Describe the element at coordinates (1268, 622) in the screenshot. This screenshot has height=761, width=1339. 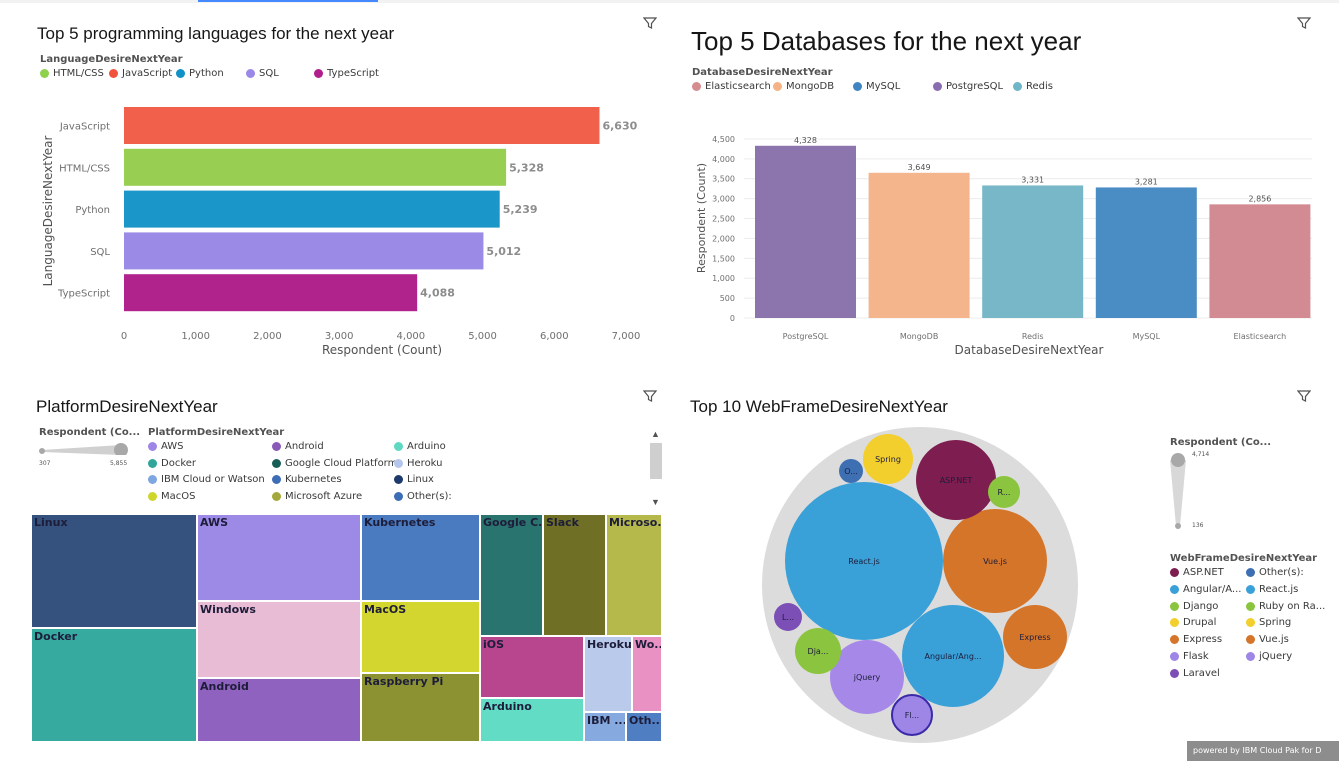
I see `webframe-legend-item: Spring` at that location.